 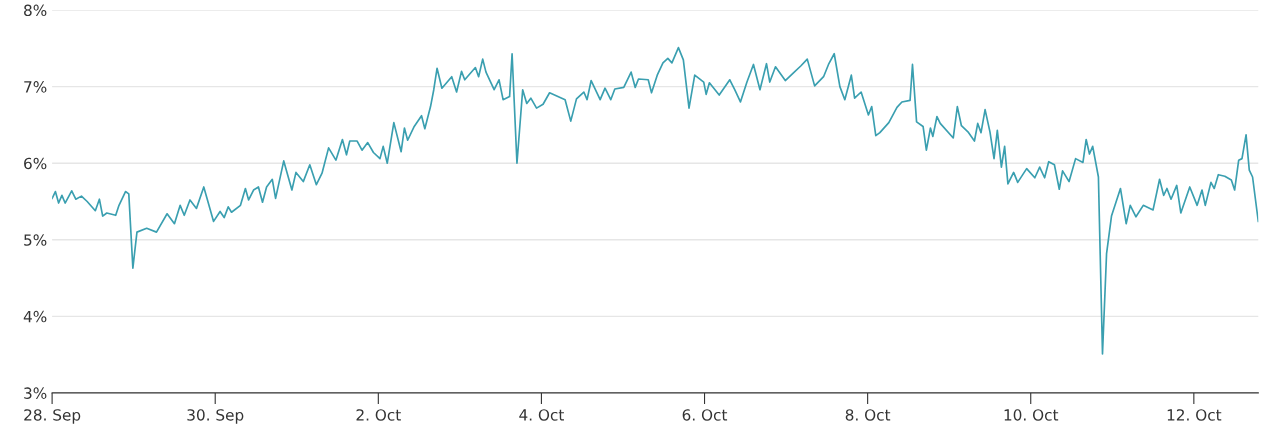 I want to click on x-tick-label: 6. Oct, so click(x=705, y=415).